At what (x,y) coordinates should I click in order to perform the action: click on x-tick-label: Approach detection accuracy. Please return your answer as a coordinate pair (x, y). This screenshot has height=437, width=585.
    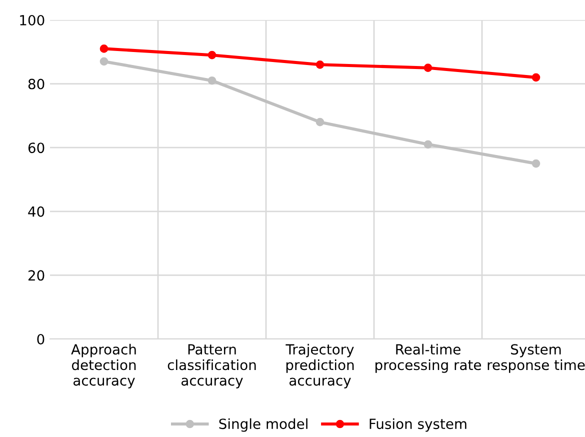
    Looking at the image, I should click on (103, 366).